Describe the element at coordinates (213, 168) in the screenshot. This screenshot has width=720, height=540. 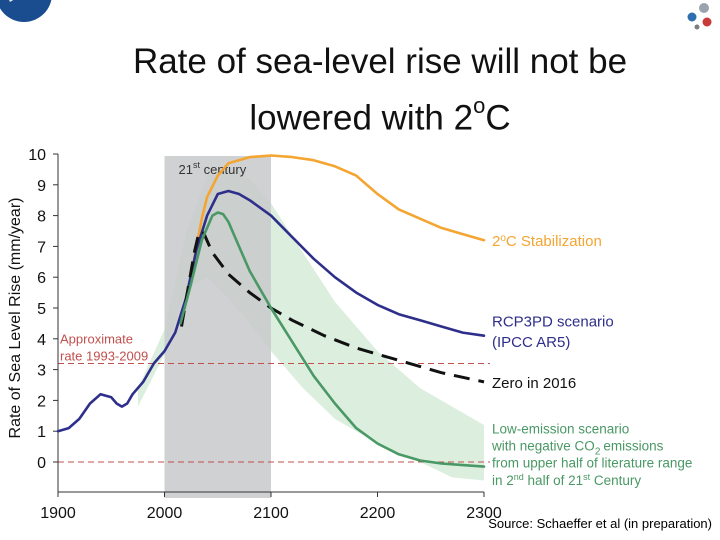
I see `21st-century-label: 21st century` at that location.